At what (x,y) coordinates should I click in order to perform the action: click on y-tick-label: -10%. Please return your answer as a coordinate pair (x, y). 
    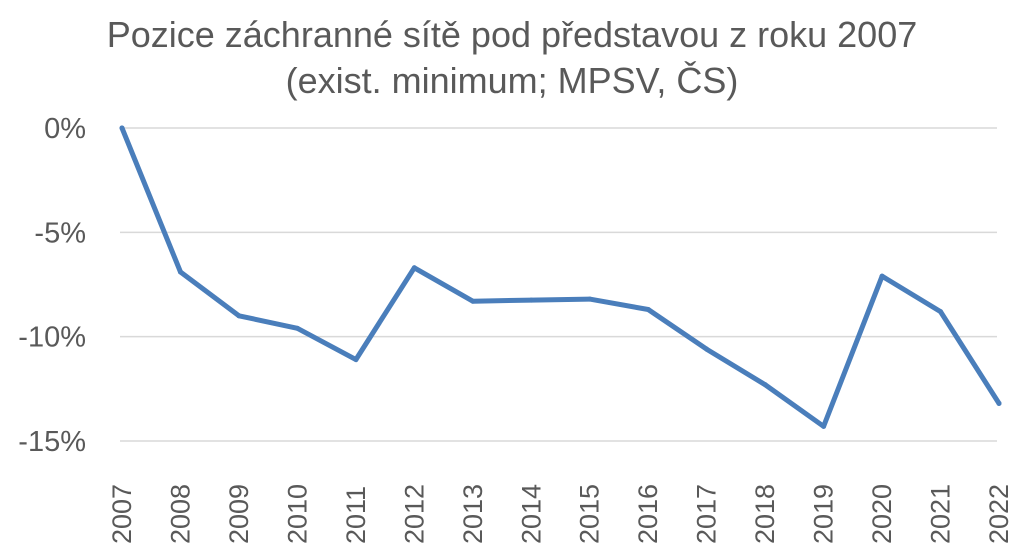
    Looking at the image, I should click on (52, 338).